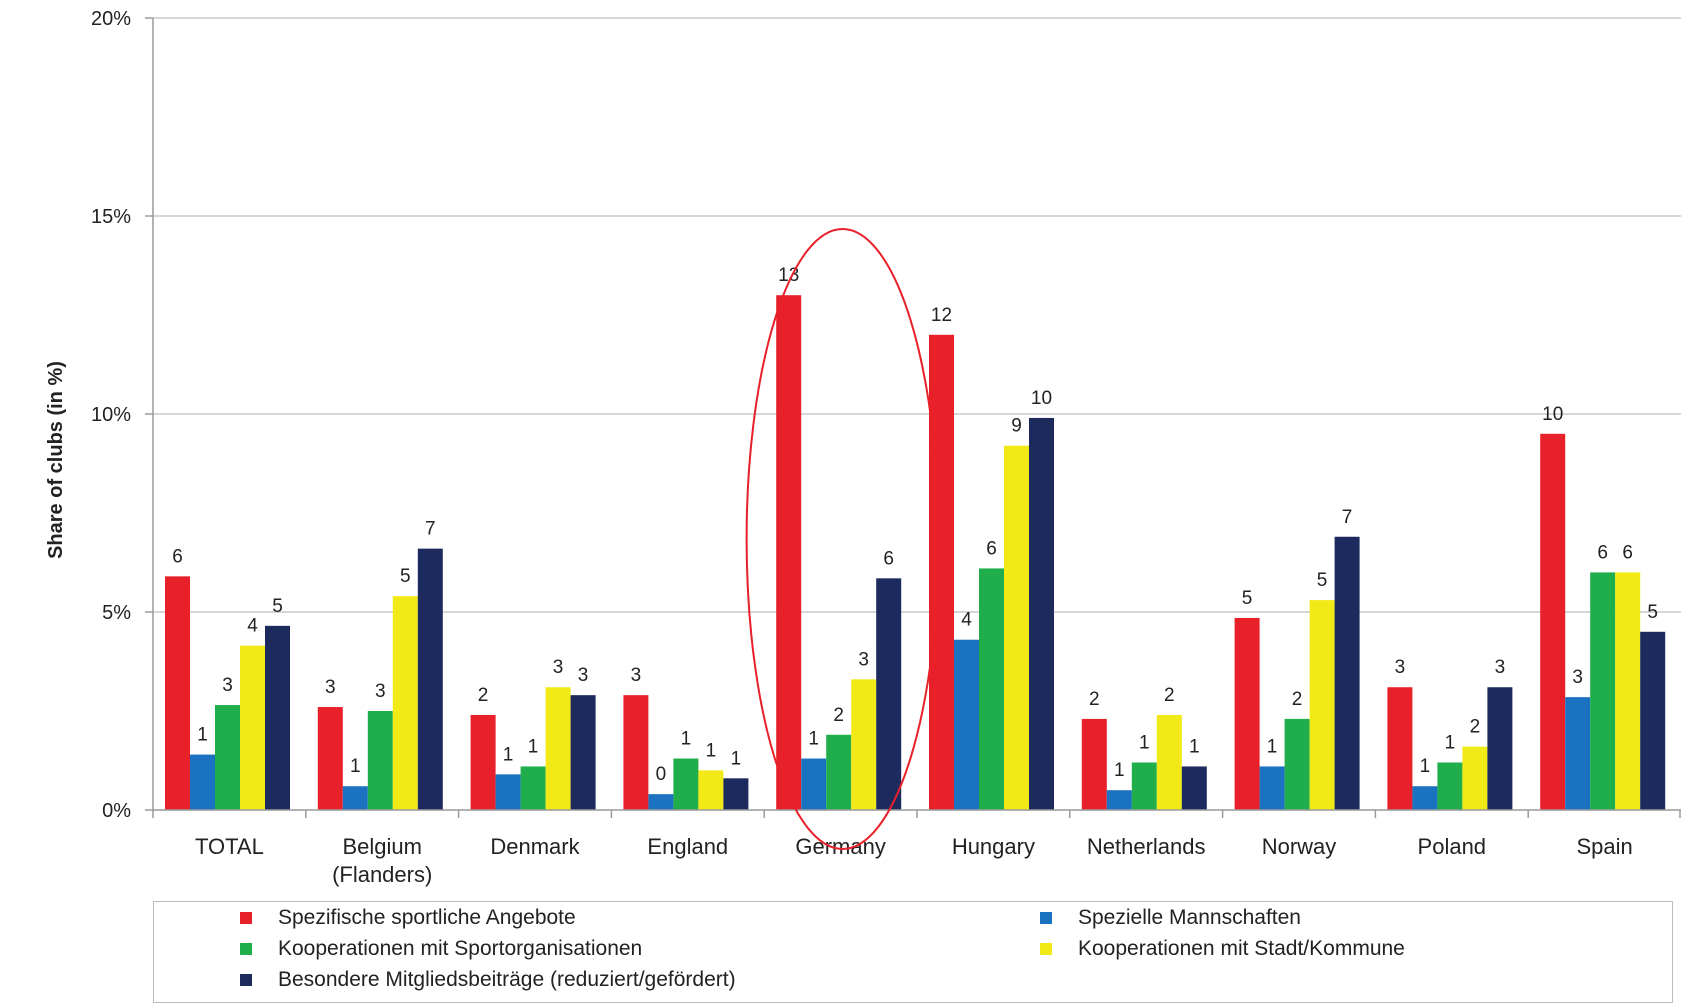 This screenshot has width=1681, height=1003. Describe the element at coordinates (535, 846) in the screenshot. I see `category-label: Denmark` at that location.